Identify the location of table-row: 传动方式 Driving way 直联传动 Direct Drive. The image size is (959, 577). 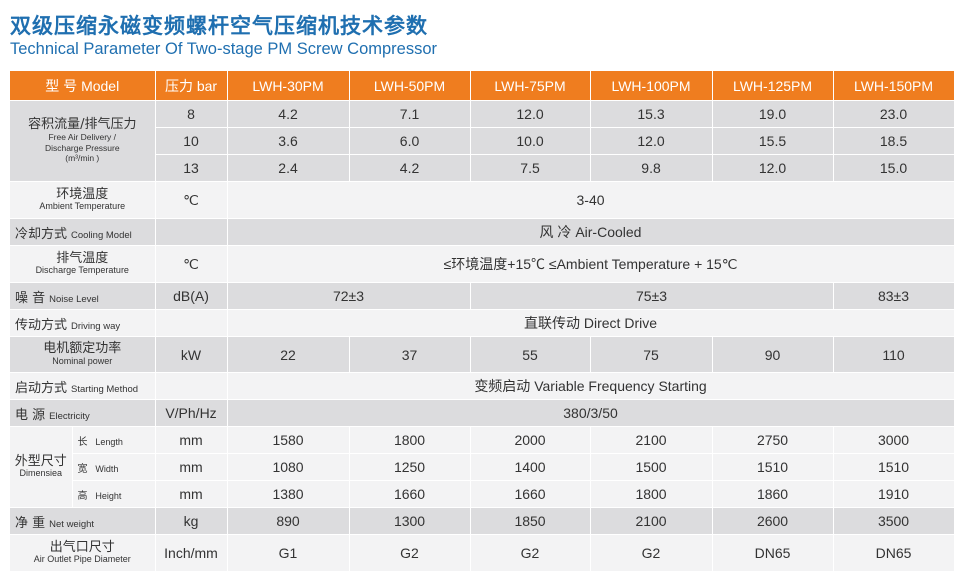
(482, 323).